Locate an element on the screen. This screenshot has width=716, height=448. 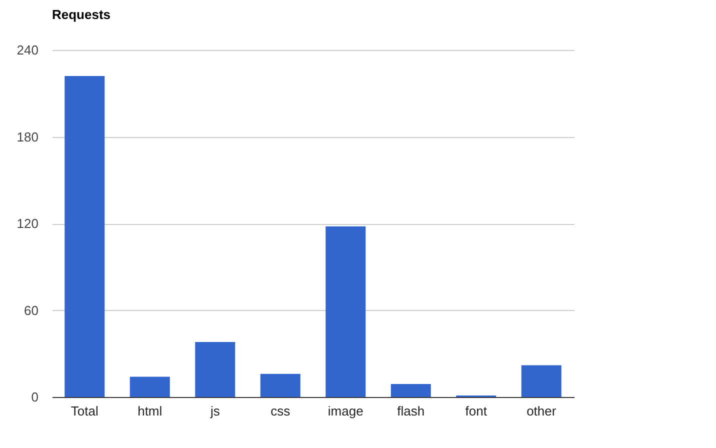
x-tick-label: image is located at coordinates (346, 411).